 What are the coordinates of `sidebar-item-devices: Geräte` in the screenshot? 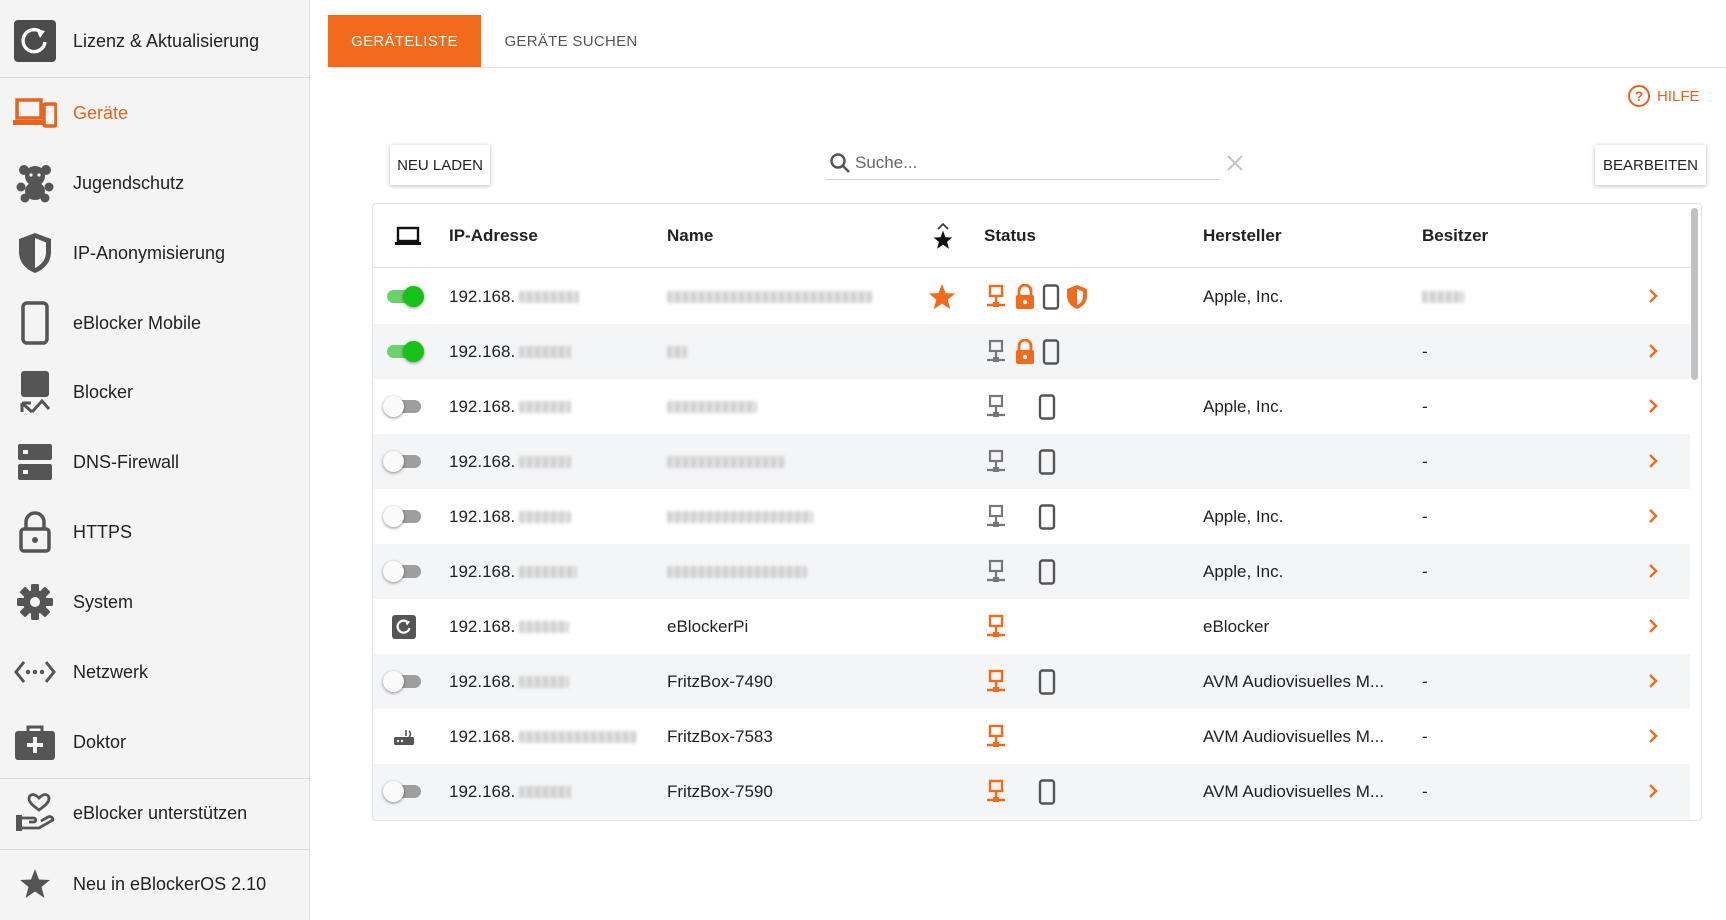 It's located at (155, 113).